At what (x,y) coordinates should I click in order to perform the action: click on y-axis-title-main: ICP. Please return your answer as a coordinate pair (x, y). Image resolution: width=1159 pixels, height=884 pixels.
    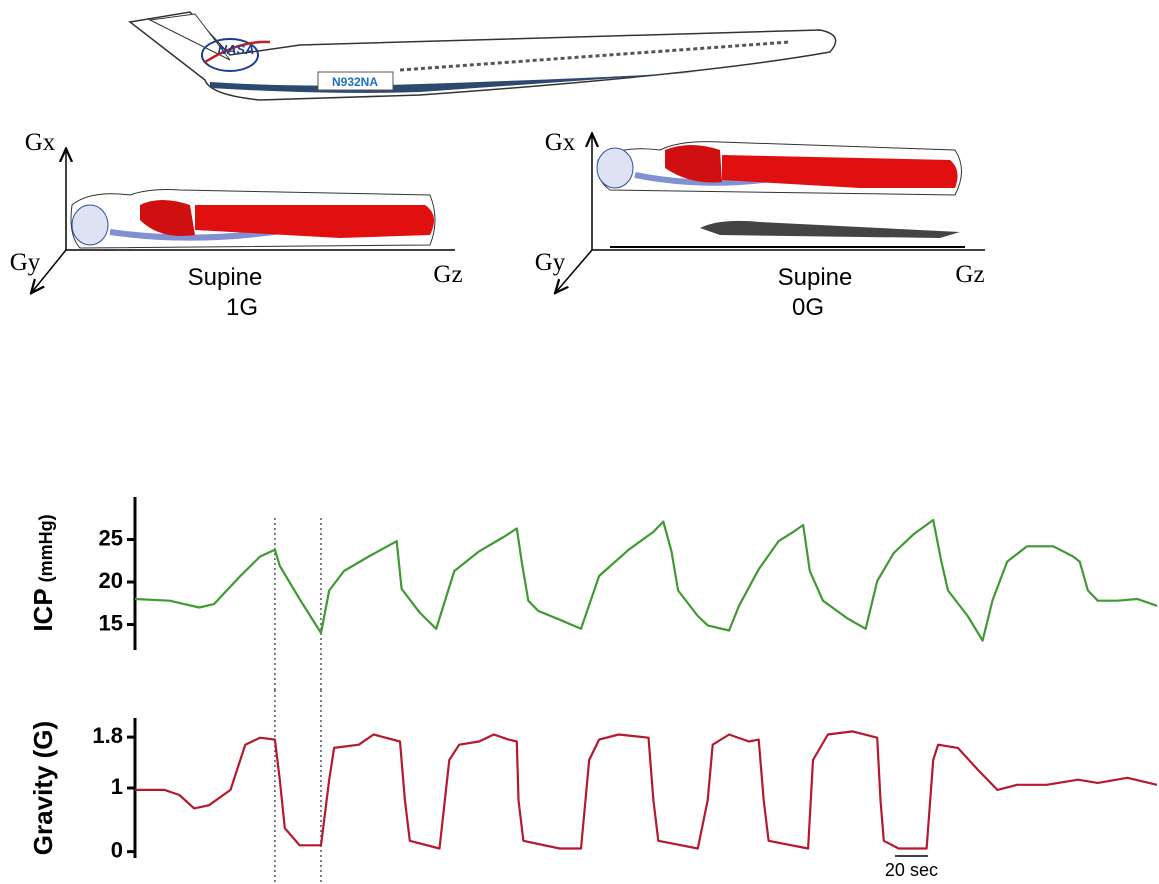
    Looking at the image, I should click on (43, 609).